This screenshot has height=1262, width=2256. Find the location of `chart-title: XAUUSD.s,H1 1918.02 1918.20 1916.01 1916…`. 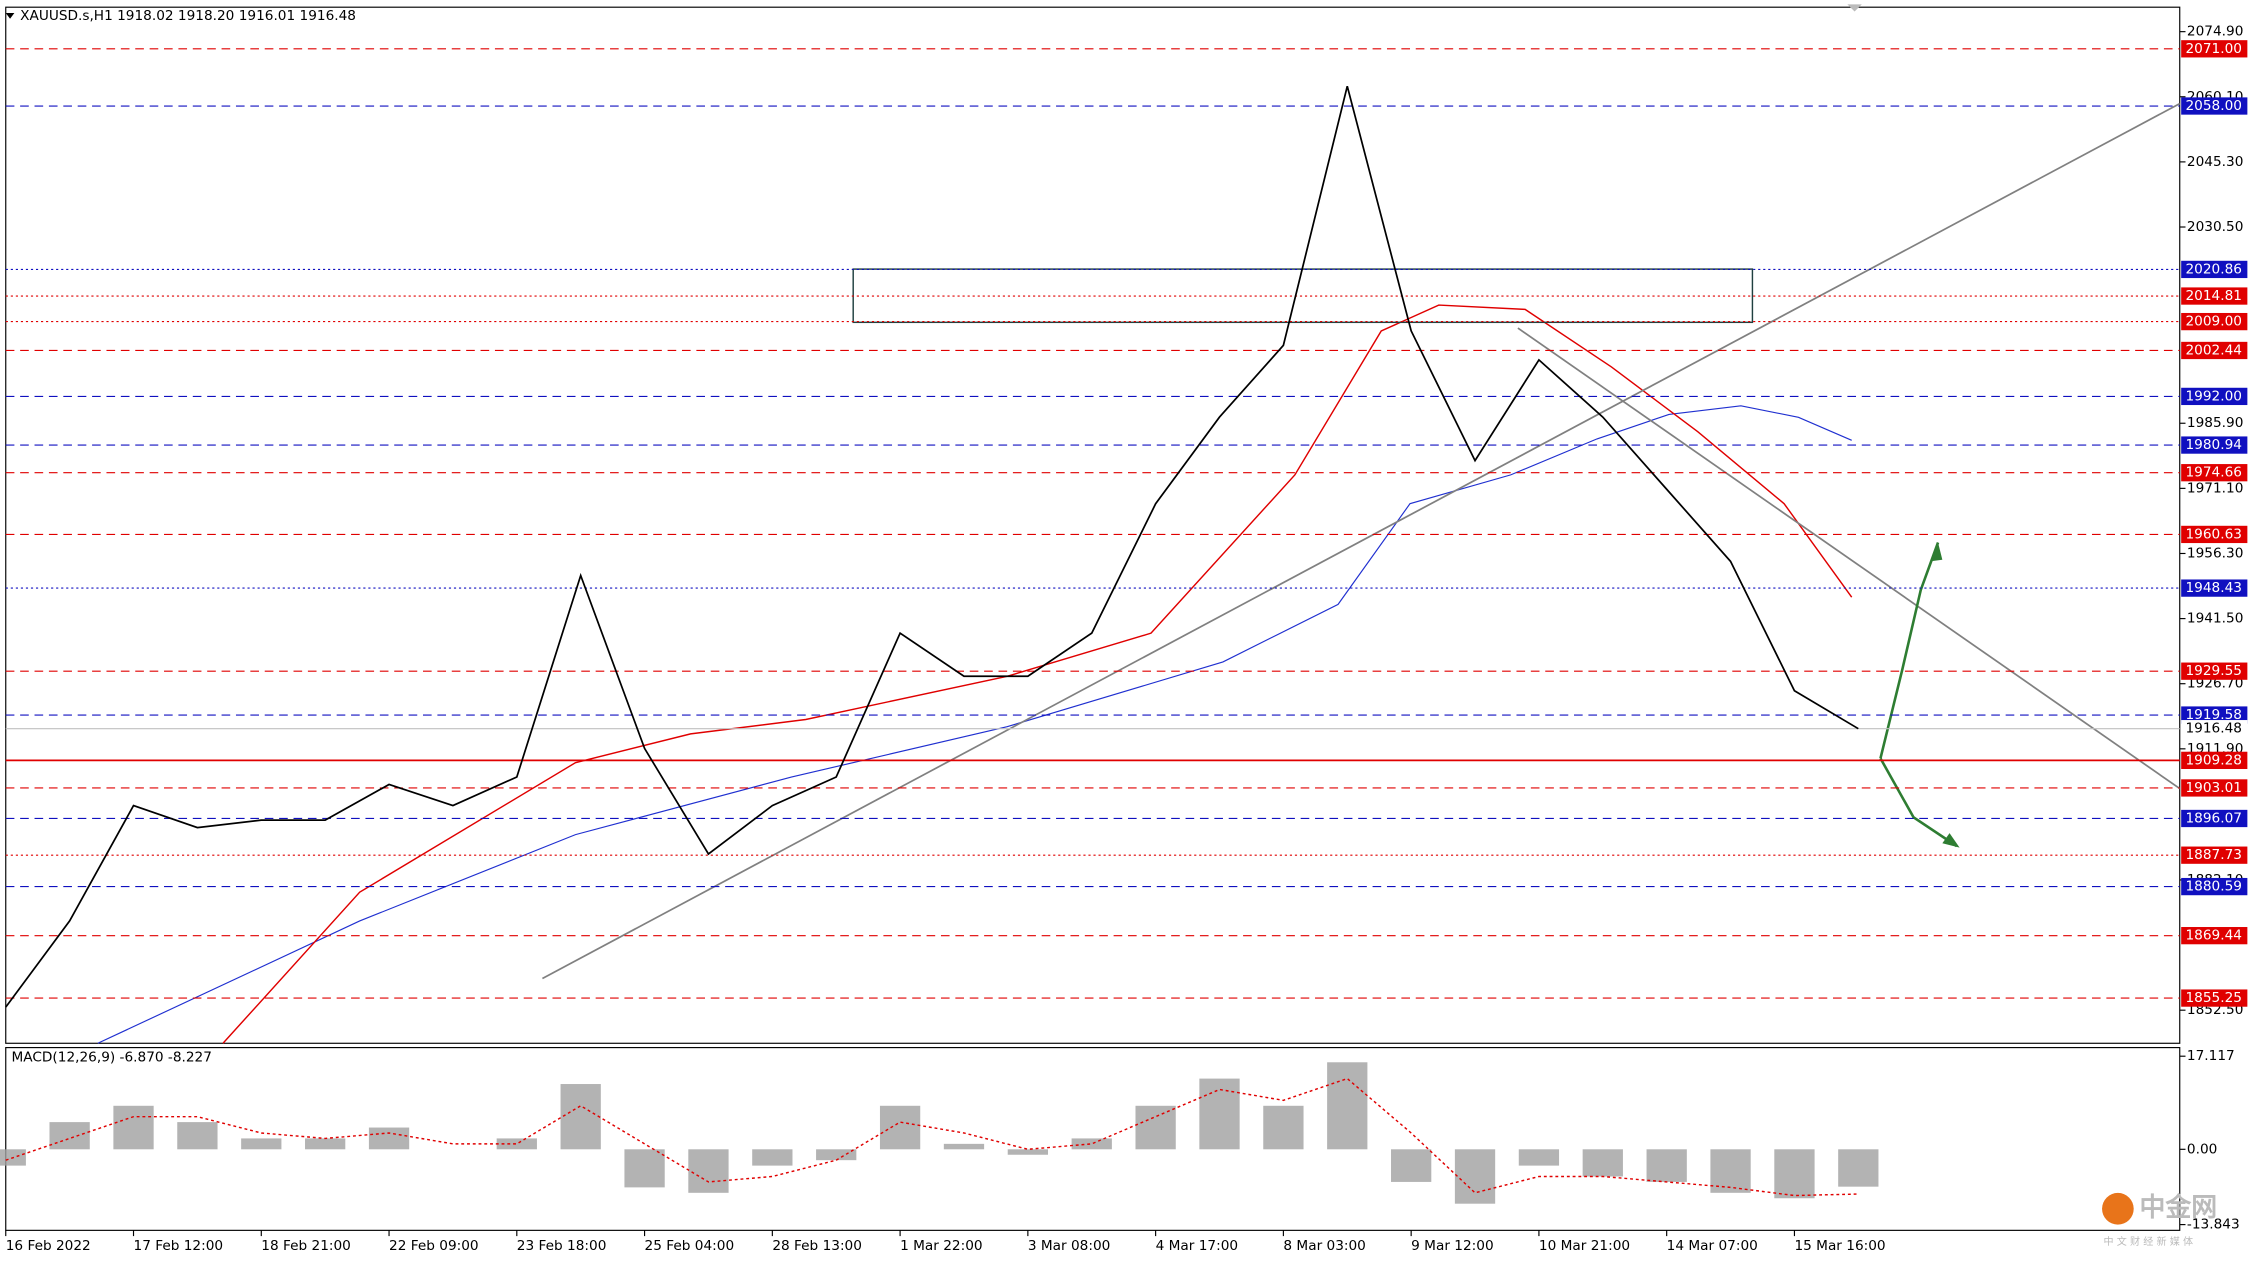

chart-title: XAUUSD.s,H1 1918.02 1918.20 1916.01 1916… is located at coordinates (188, 16).